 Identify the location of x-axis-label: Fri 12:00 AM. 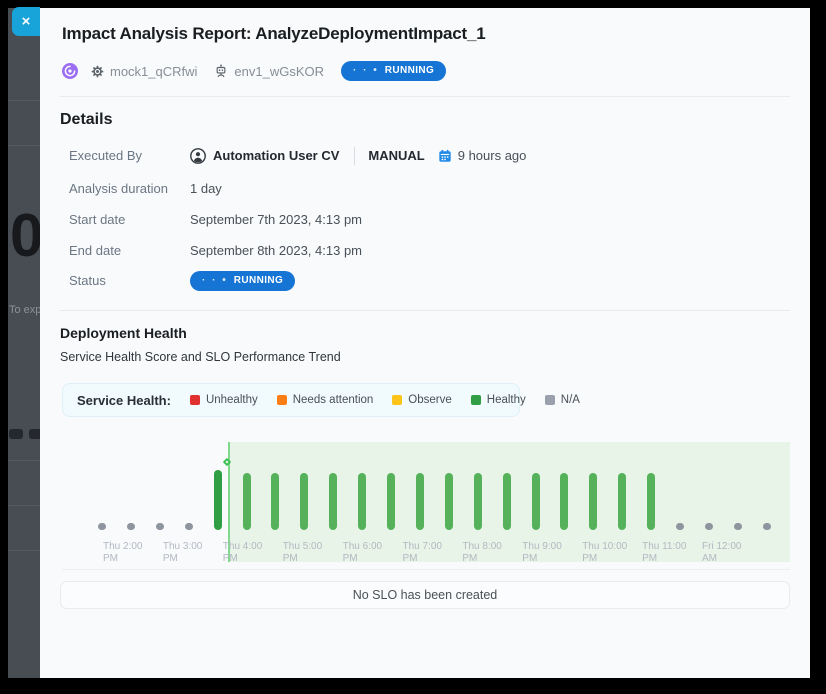
(722, 552).